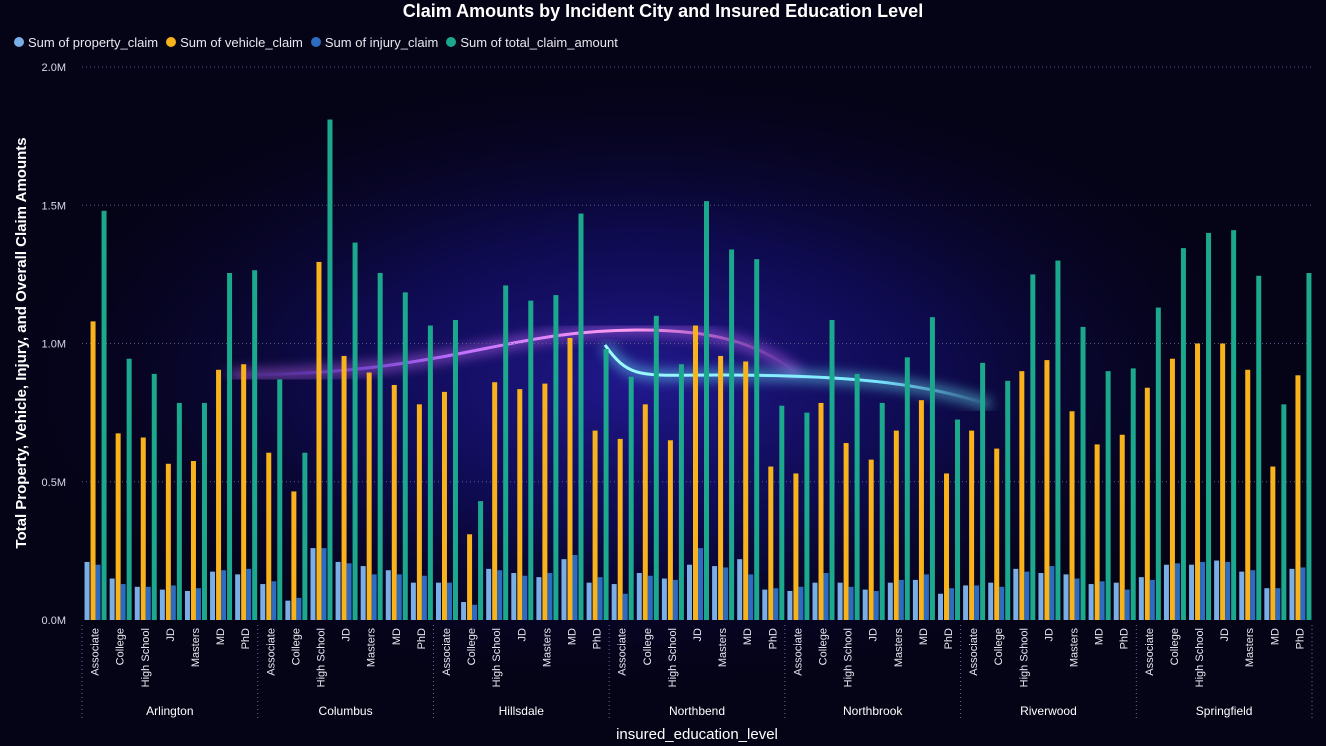 This screenshot has width=1326, height=746. I want to click on legend-item: Sum of vehicle_claim, so click(234, 42).